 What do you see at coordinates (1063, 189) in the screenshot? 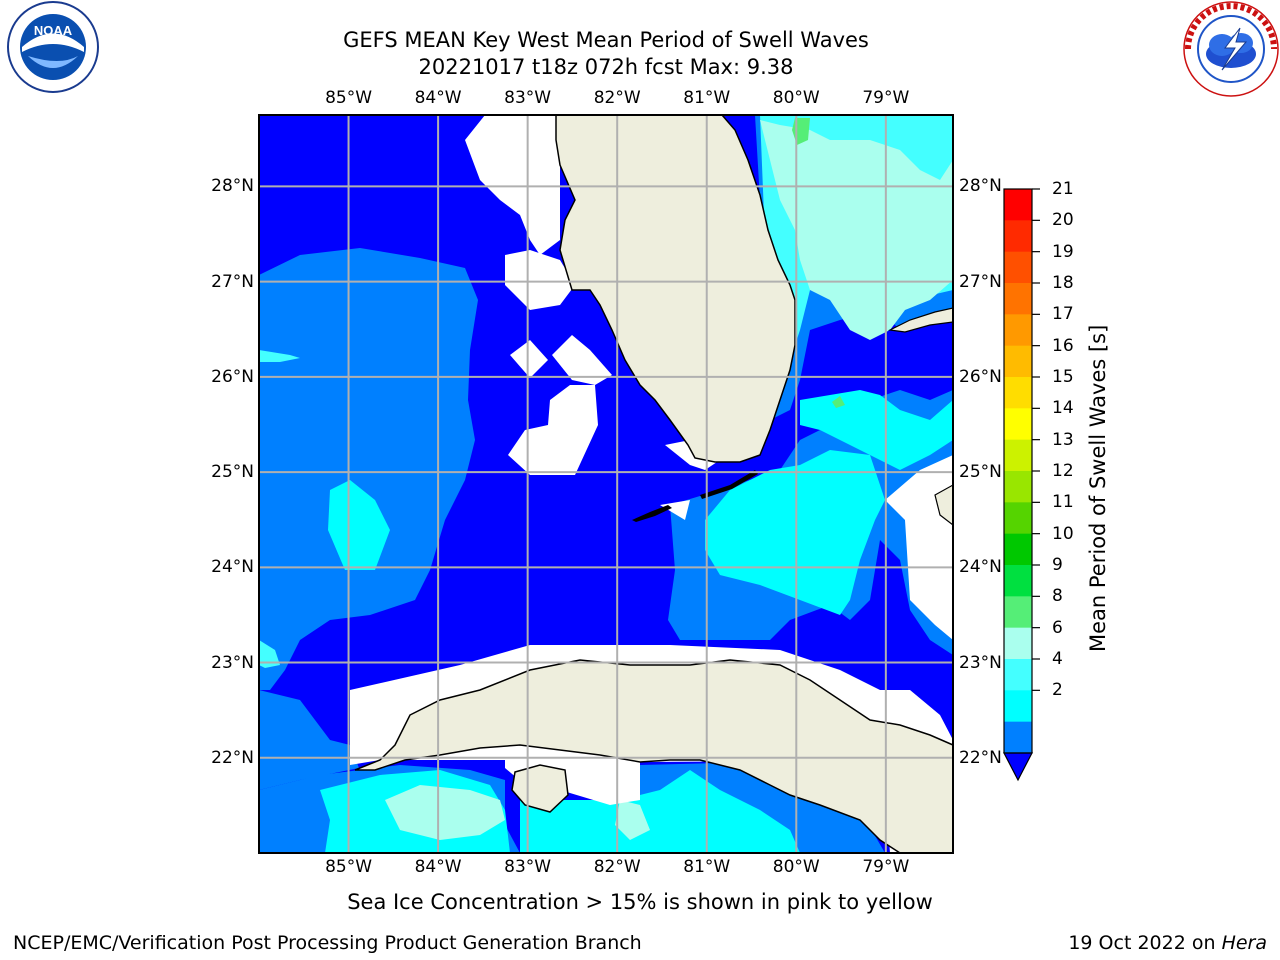
I see `colorbar-tick-label: 21` at bounding box center [1063, 189].